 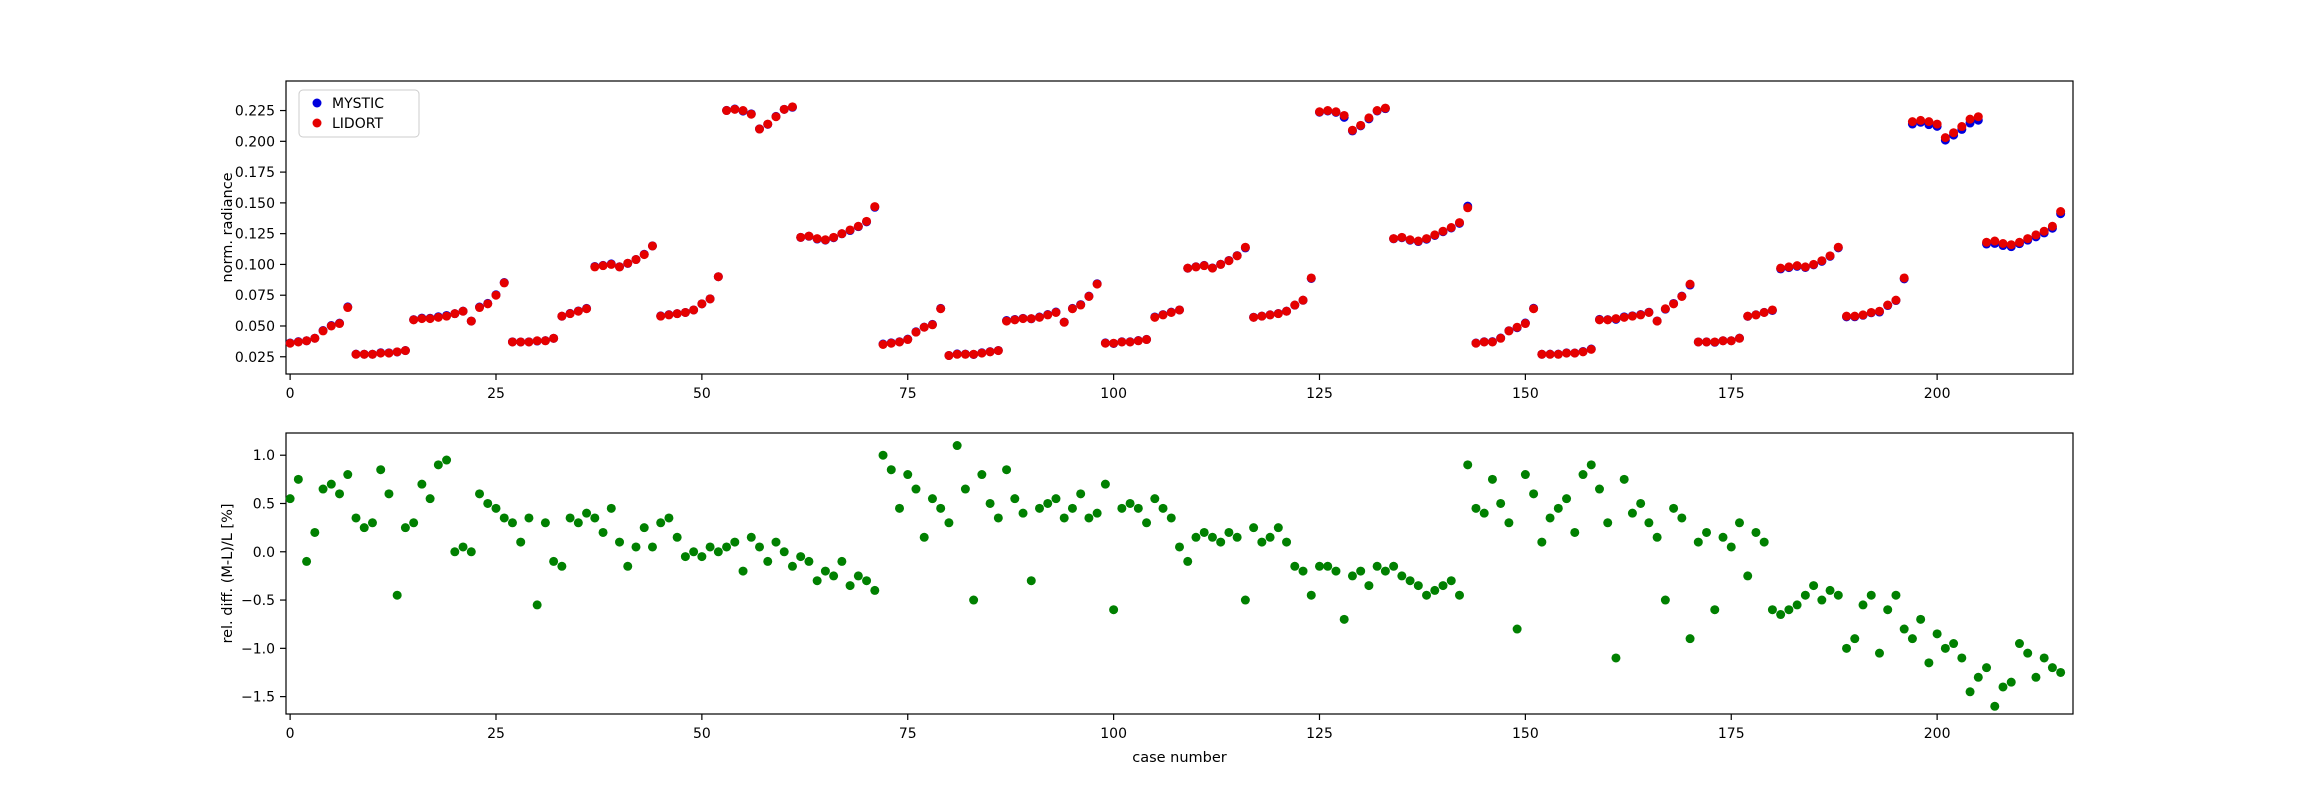 What do you see at coordinates (258, 698) in the screenshot?
I see `y-tick-label: −1.5` at bounding box center [258, 698].